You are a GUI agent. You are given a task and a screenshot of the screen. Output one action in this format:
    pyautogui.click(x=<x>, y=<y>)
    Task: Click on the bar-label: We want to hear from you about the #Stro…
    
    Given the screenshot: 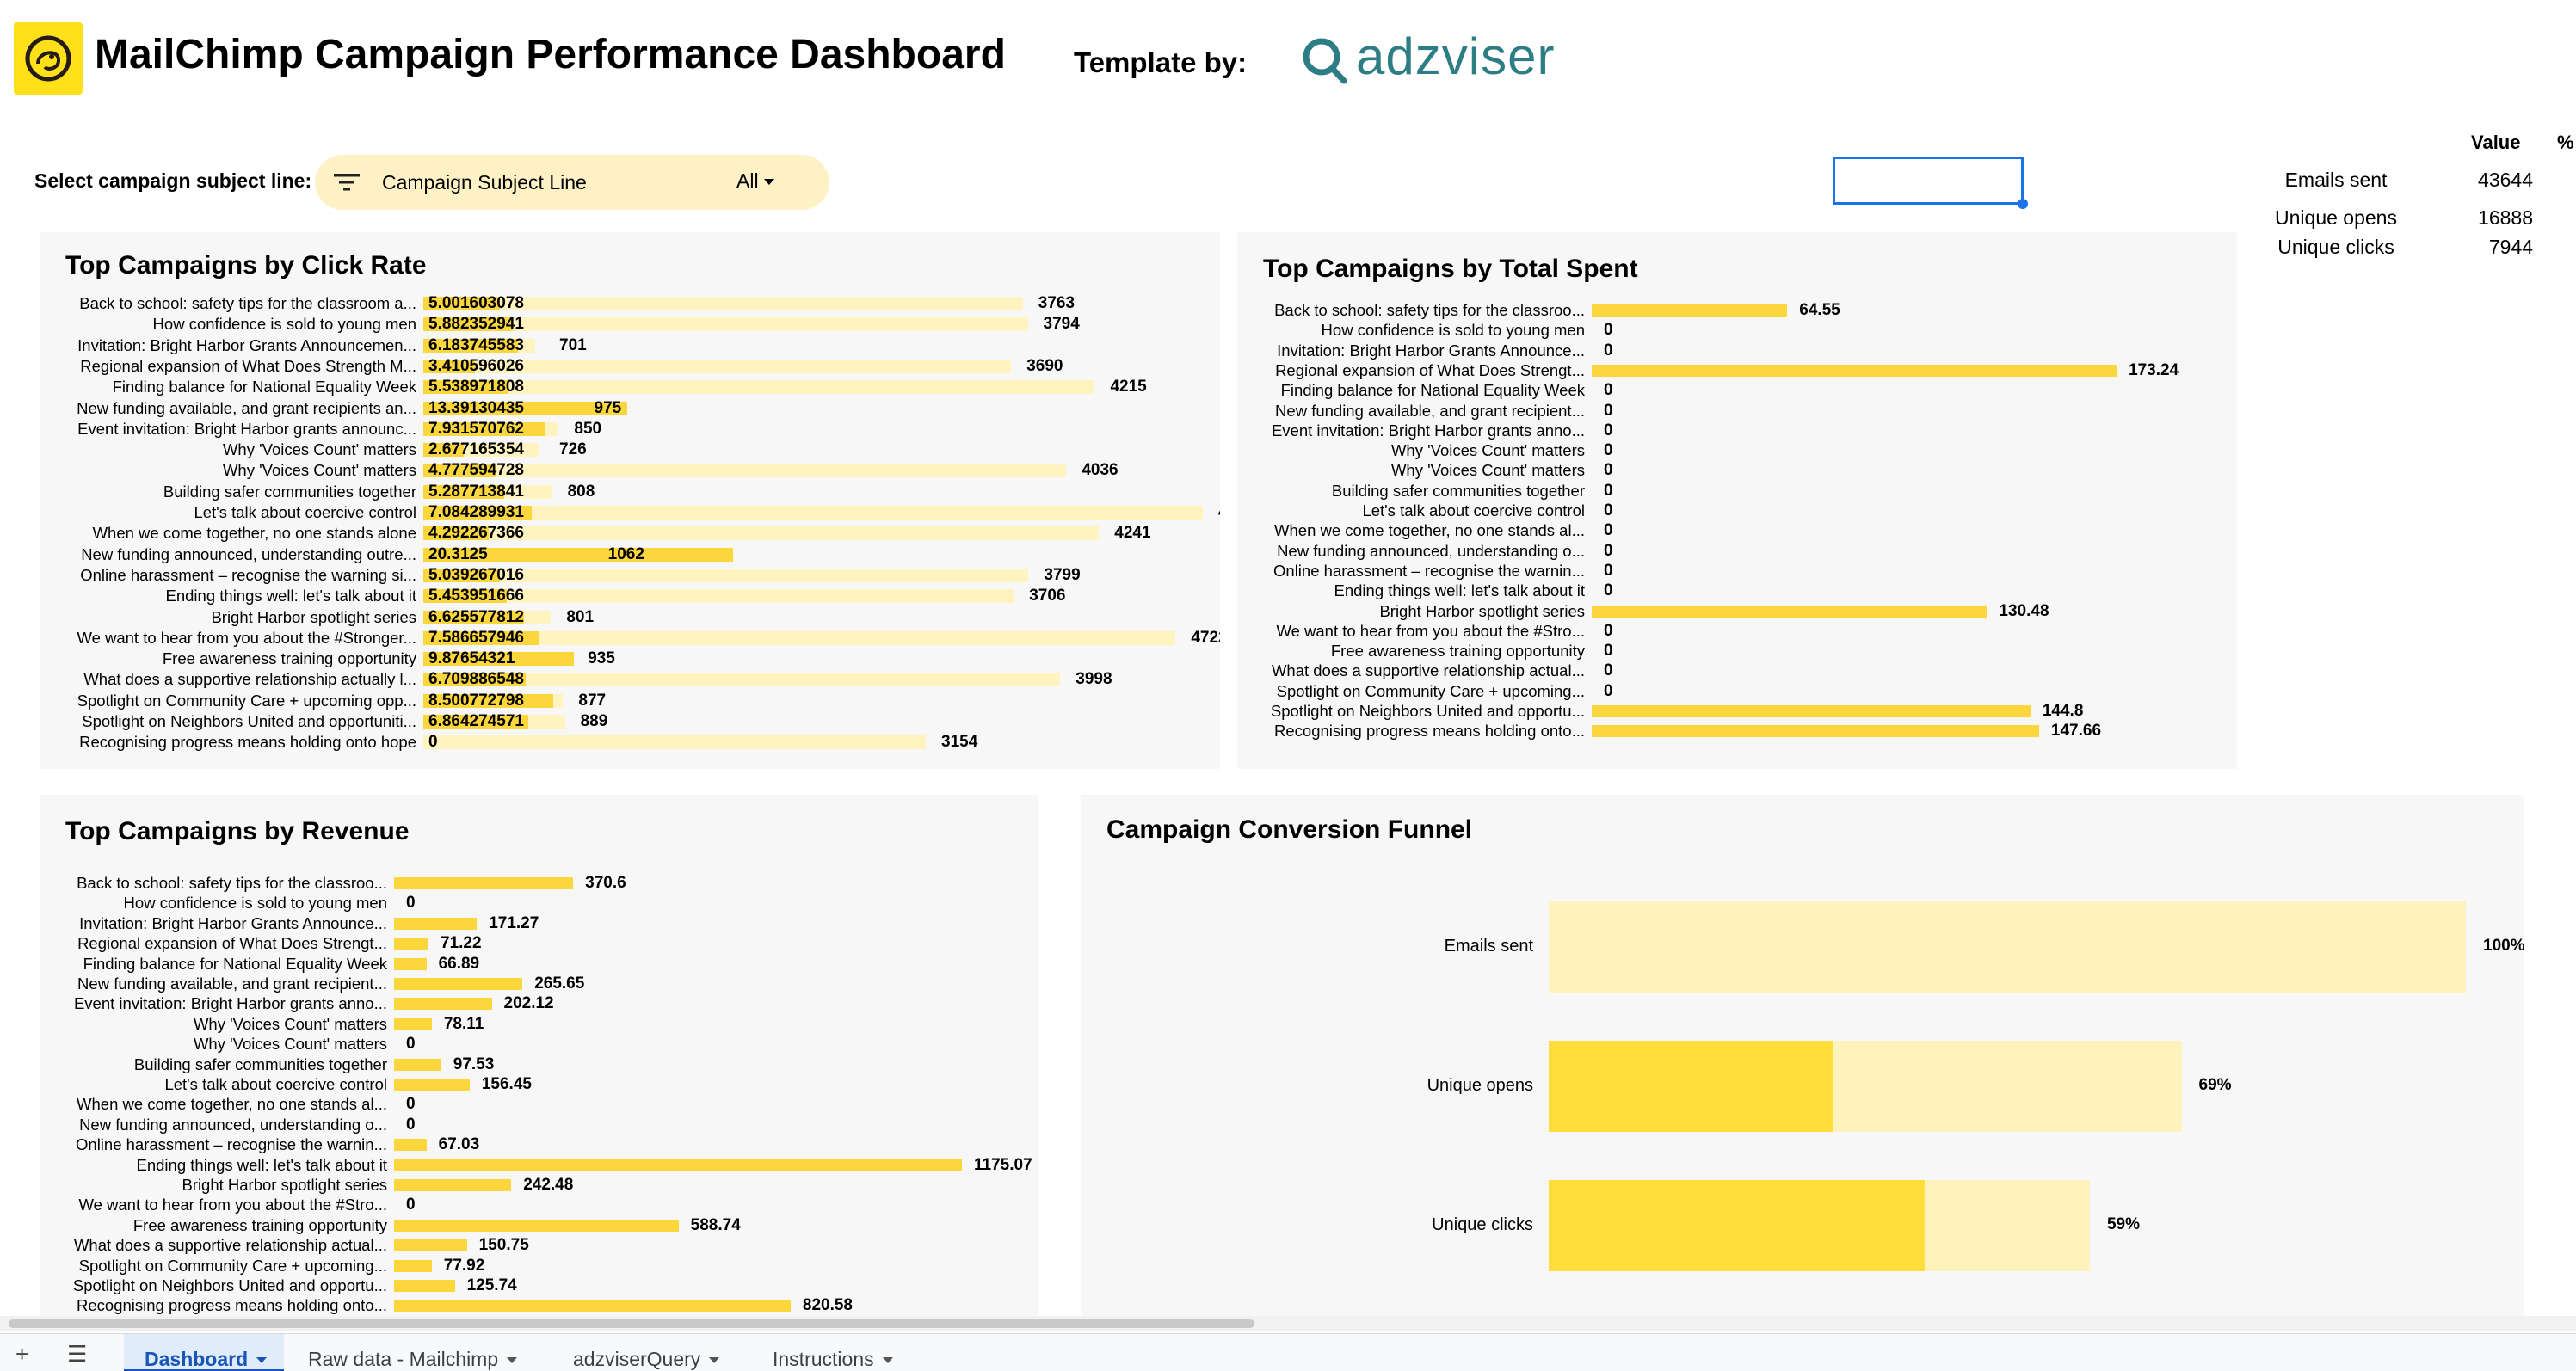 What is the action you would take?
    pyautogui.click(x=232, y=1205)
    